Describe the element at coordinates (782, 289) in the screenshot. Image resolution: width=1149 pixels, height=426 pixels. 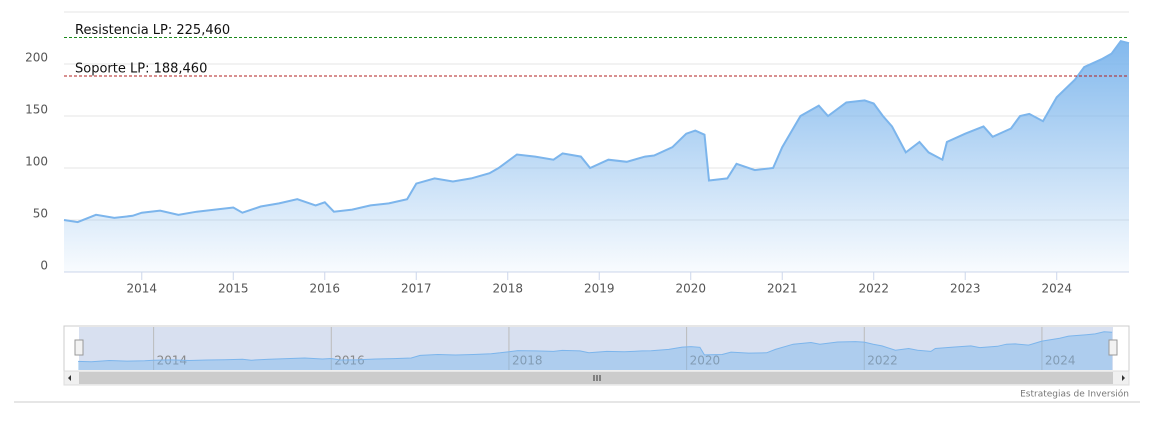
I see `x-tick-label: 2021` at that location.